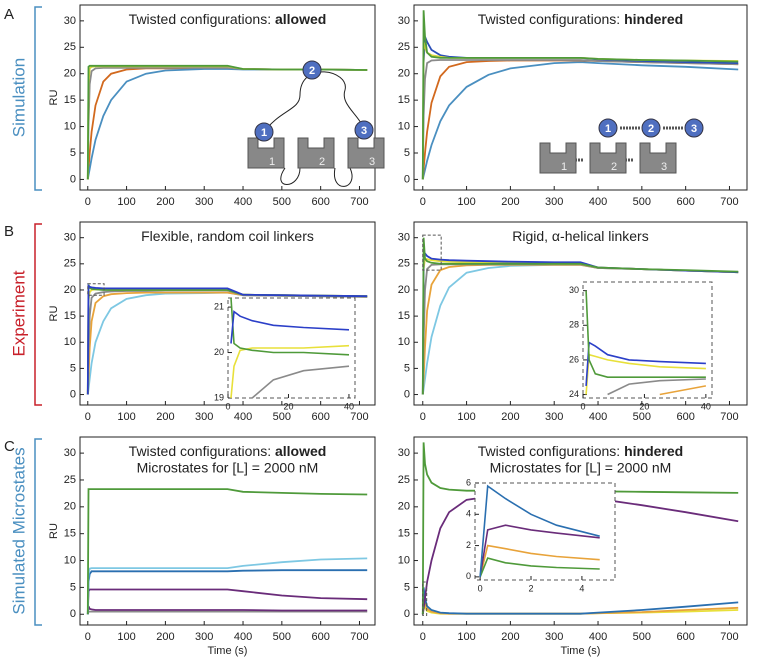  I want to click on site-label: 1, so click(564, 167).